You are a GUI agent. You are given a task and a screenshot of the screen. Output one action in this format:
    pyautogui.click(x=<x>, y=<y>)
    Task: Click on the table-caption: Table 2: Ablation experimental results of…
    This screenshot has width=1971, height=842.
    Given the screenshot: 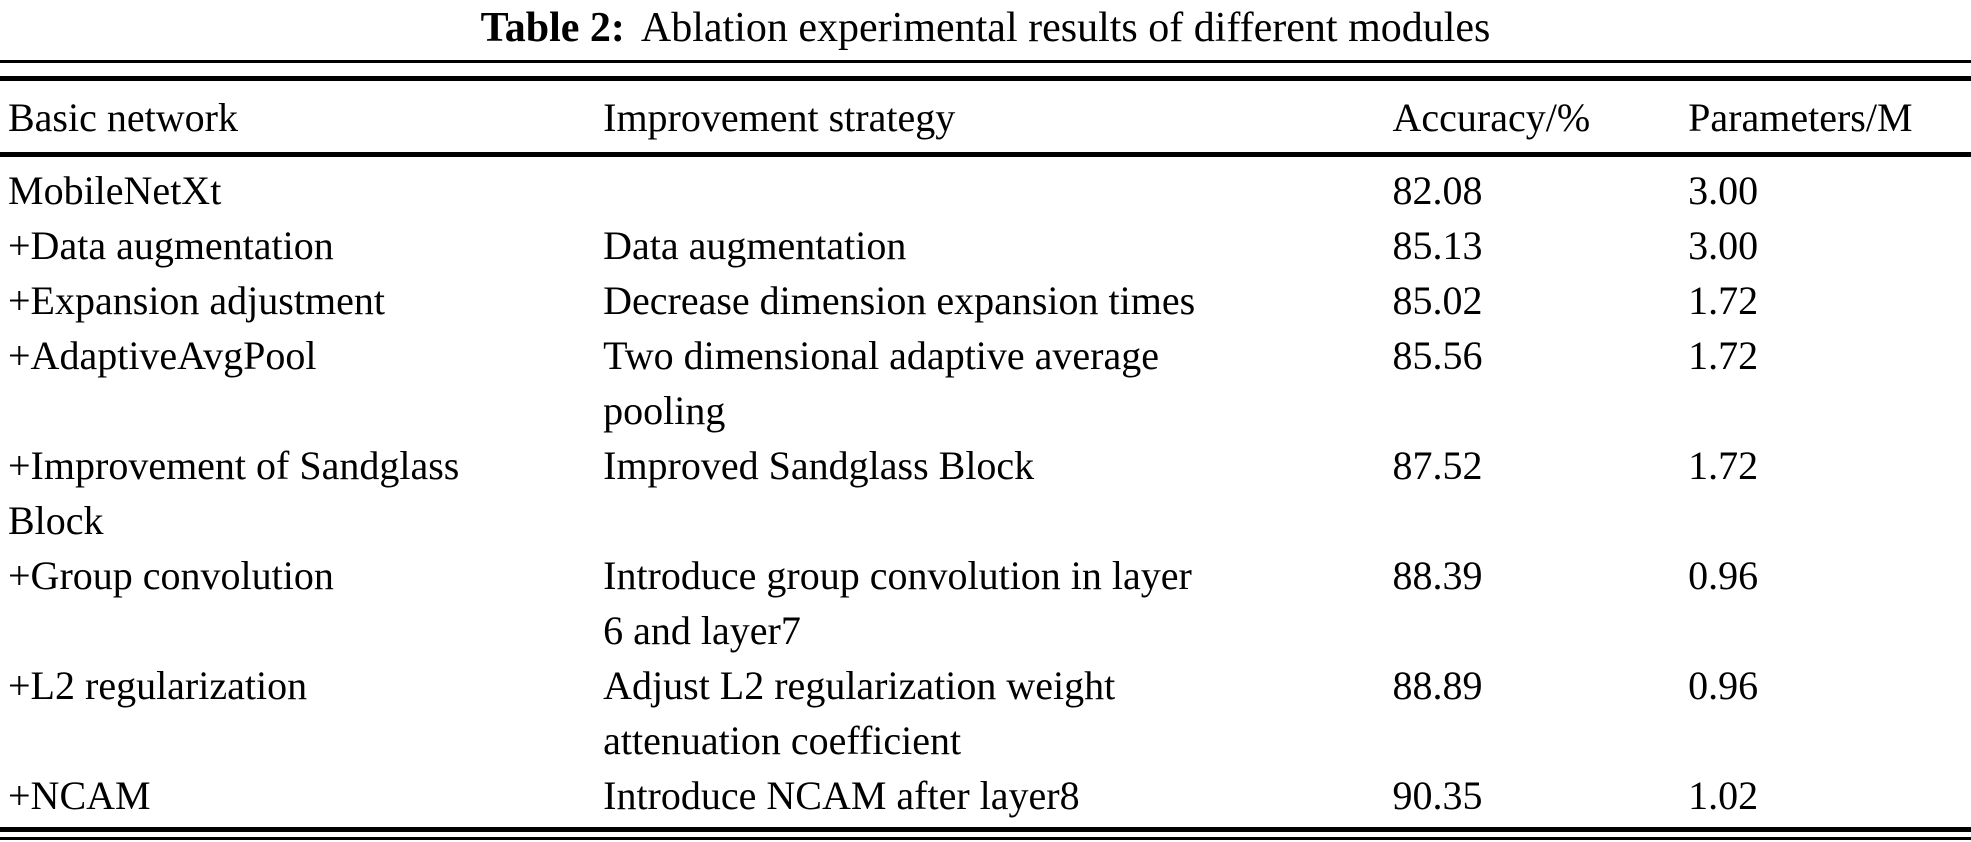 What is the action you would take?
    pyautogui.click(x=985, y=28)
    